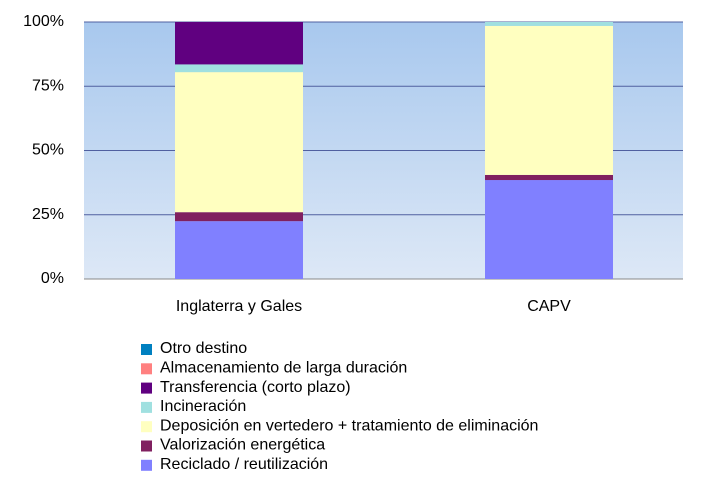 This screenshot has width=704, height=488. Describe the element at coordinates (48, 85) in the screenshot. I see `y-tick-label: 75%` at that location.